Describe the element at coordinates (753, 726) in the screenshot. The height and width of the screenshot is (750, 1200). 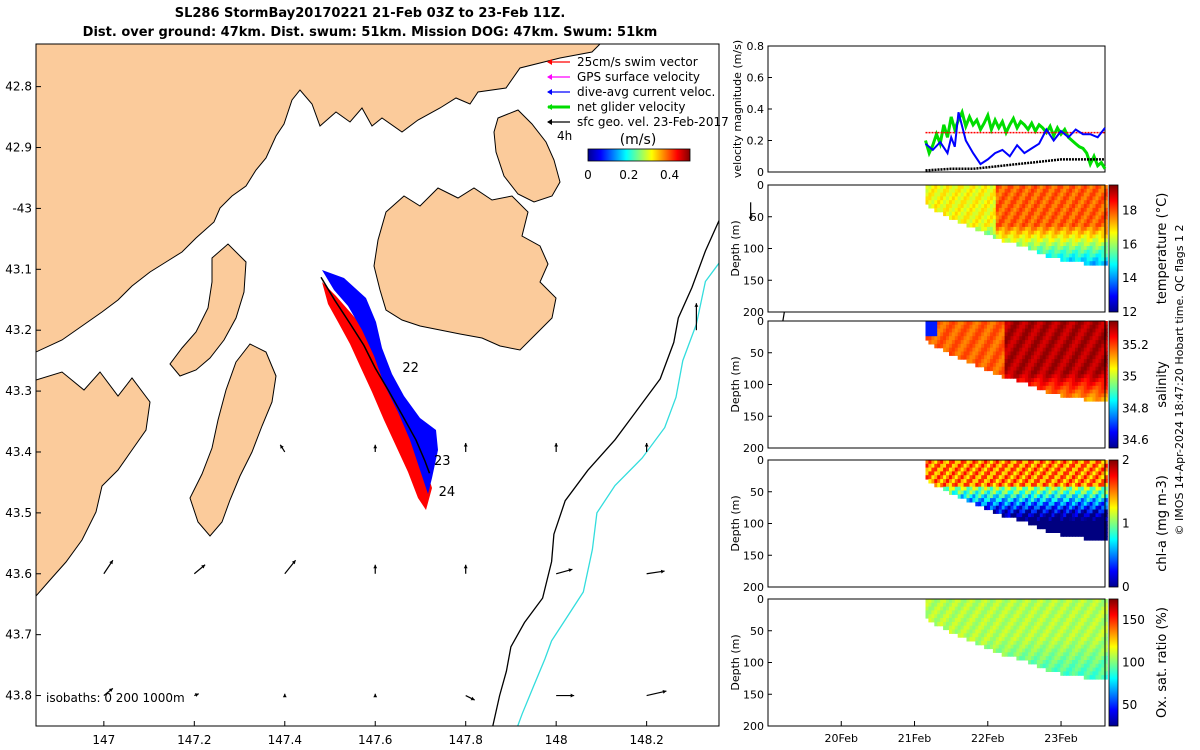
I see `depth-tick-label: 200` at that location.